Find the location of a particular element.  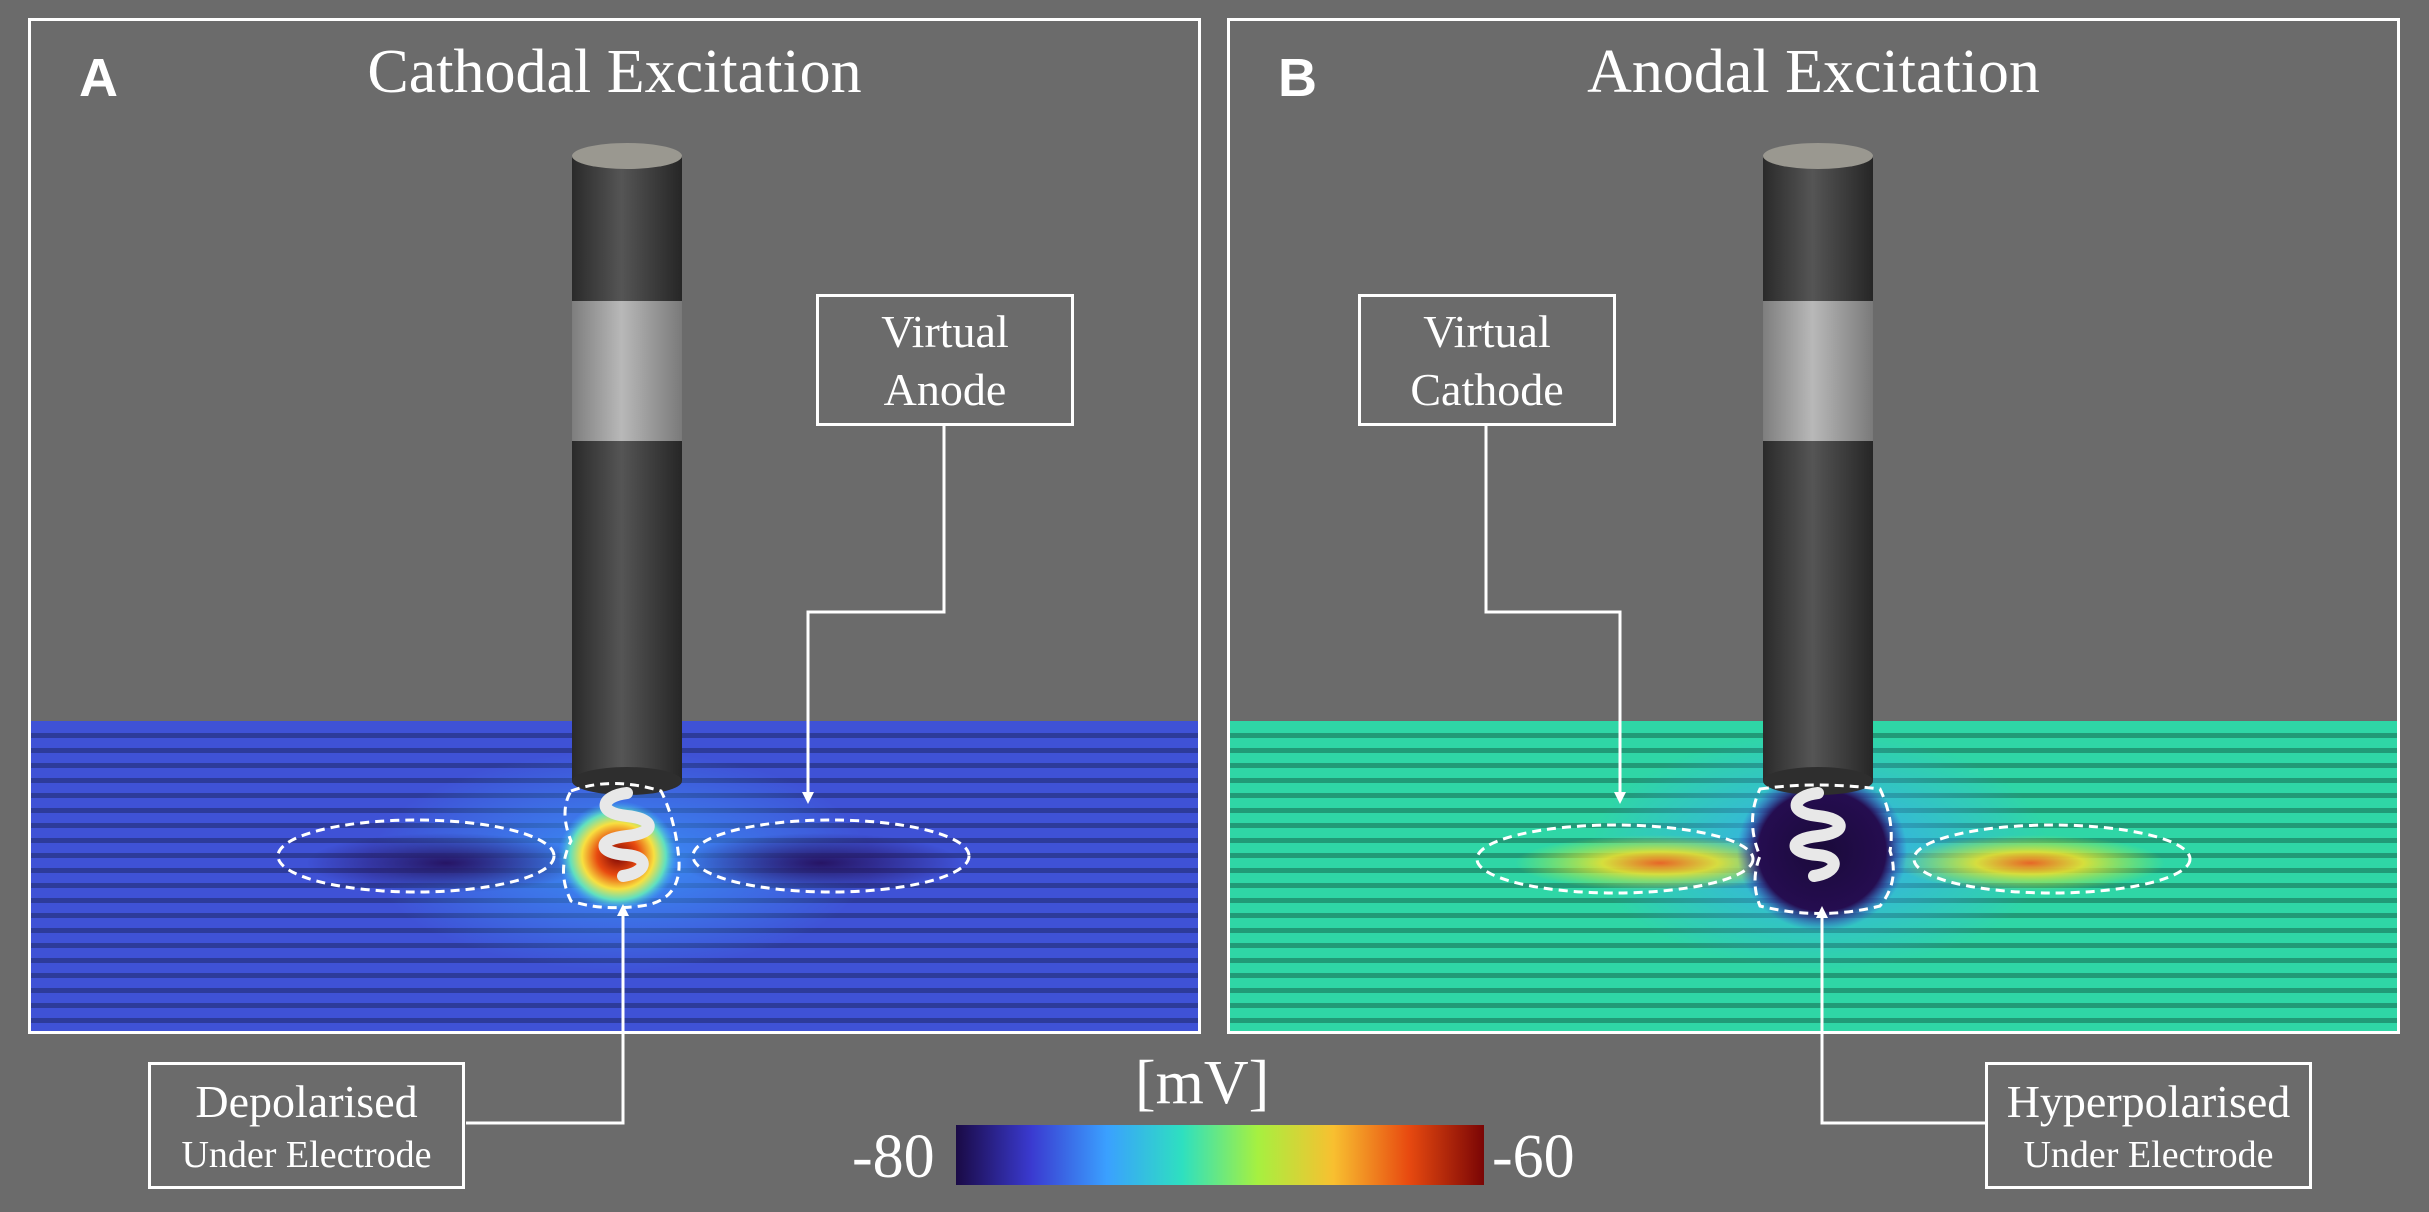

callout-line2: Cathode is located at coordinates (1487, 389).